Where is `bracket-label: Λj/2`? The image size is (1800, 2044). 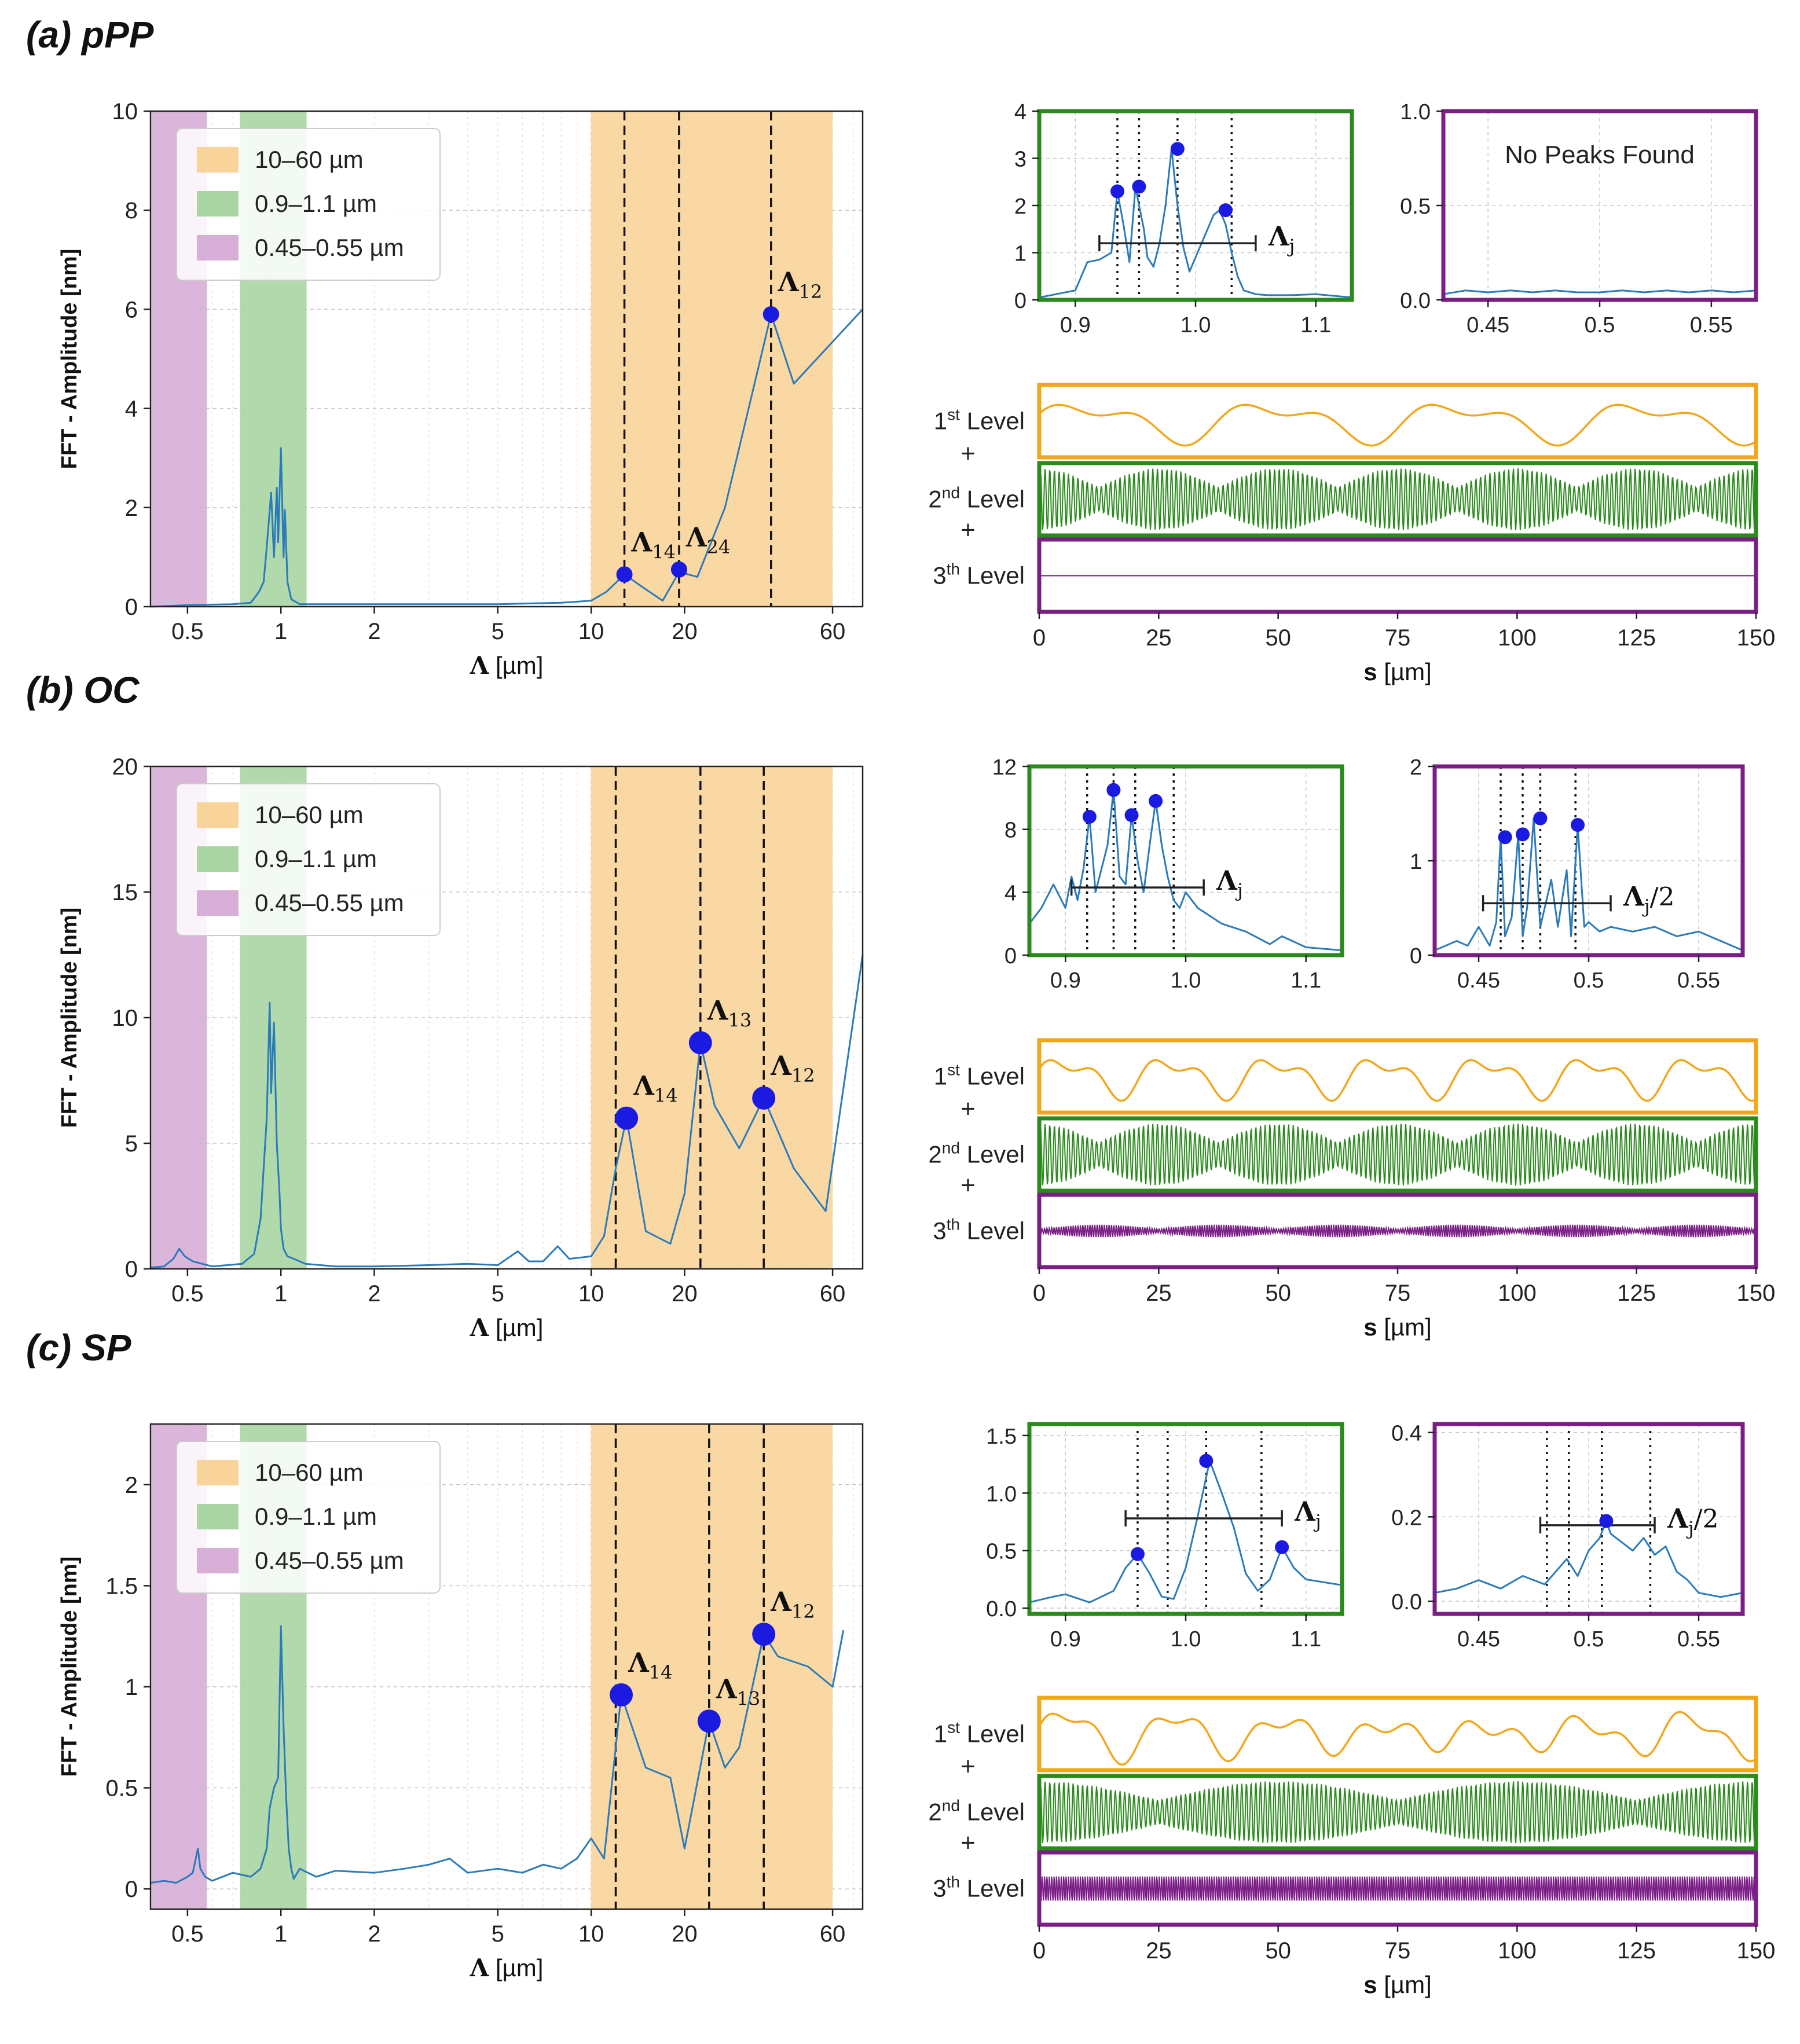
bracket-label: Λj/2 is located at coordinates (1648, 899).